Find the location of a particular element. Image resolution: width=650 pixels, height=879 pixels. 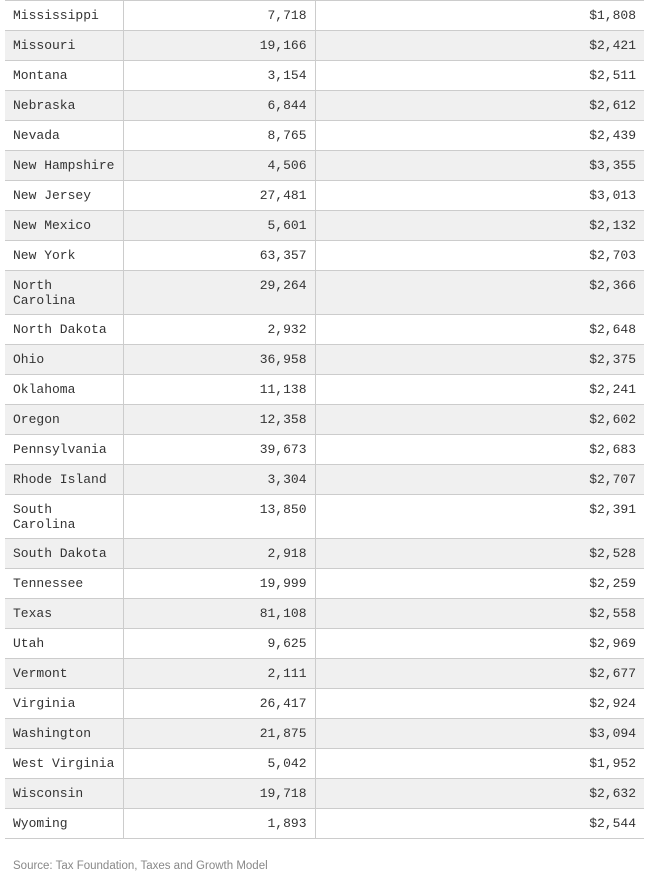

value-cell: 6,844 is located at coordinates (219, 105).